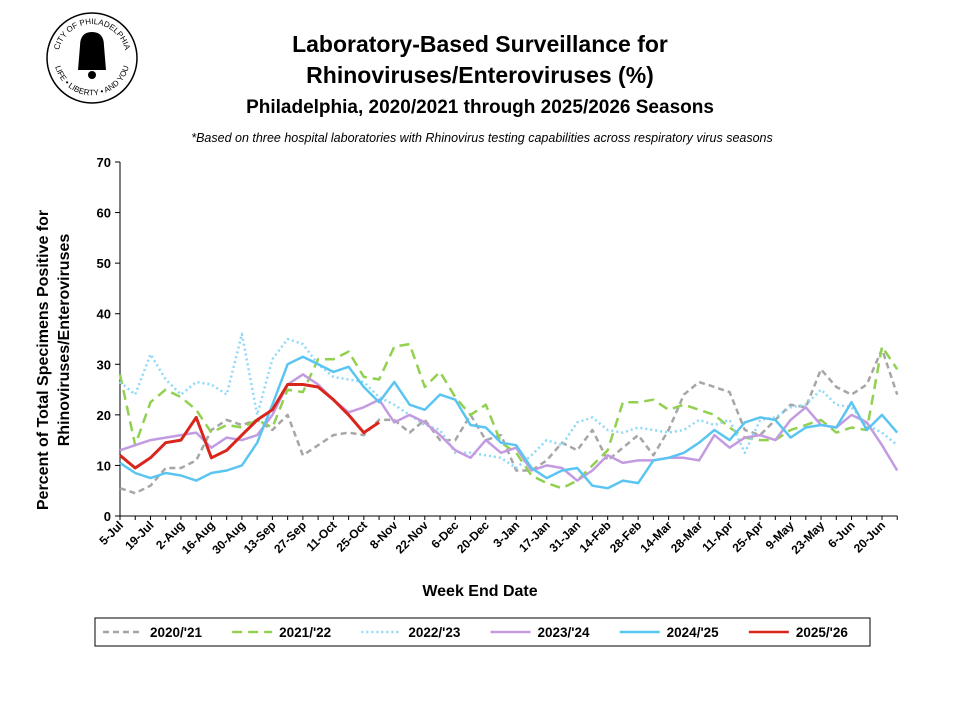 The width and height of the screenshot is (960, 725). What do you see at coordinates (260, 537) in the screenshot?
I see `x-tick-label: 13-Sep` at bounding box center [260, 537].